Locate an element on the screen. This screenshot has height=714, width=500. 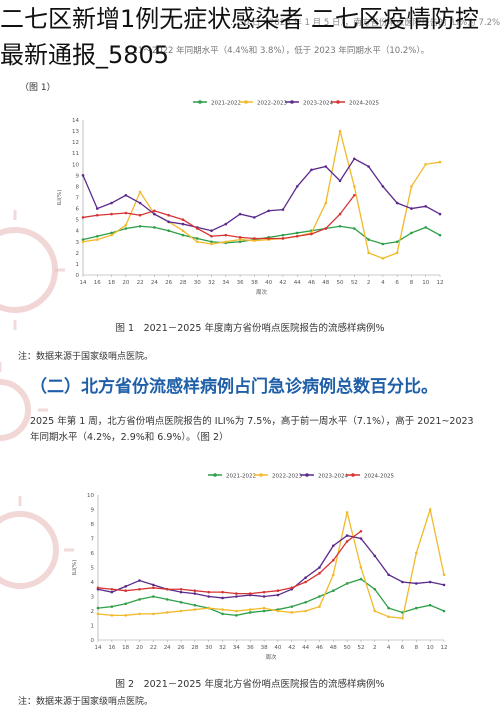
y-tick-label: 3 is located at coordinates (93, 598).